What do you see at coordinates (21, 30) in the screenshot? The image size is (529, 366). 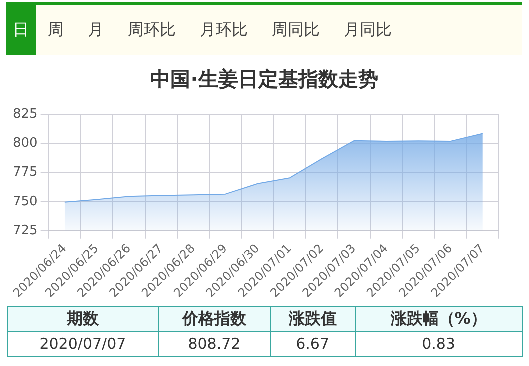 I see `text: 日` at bounding box center [21, 30].